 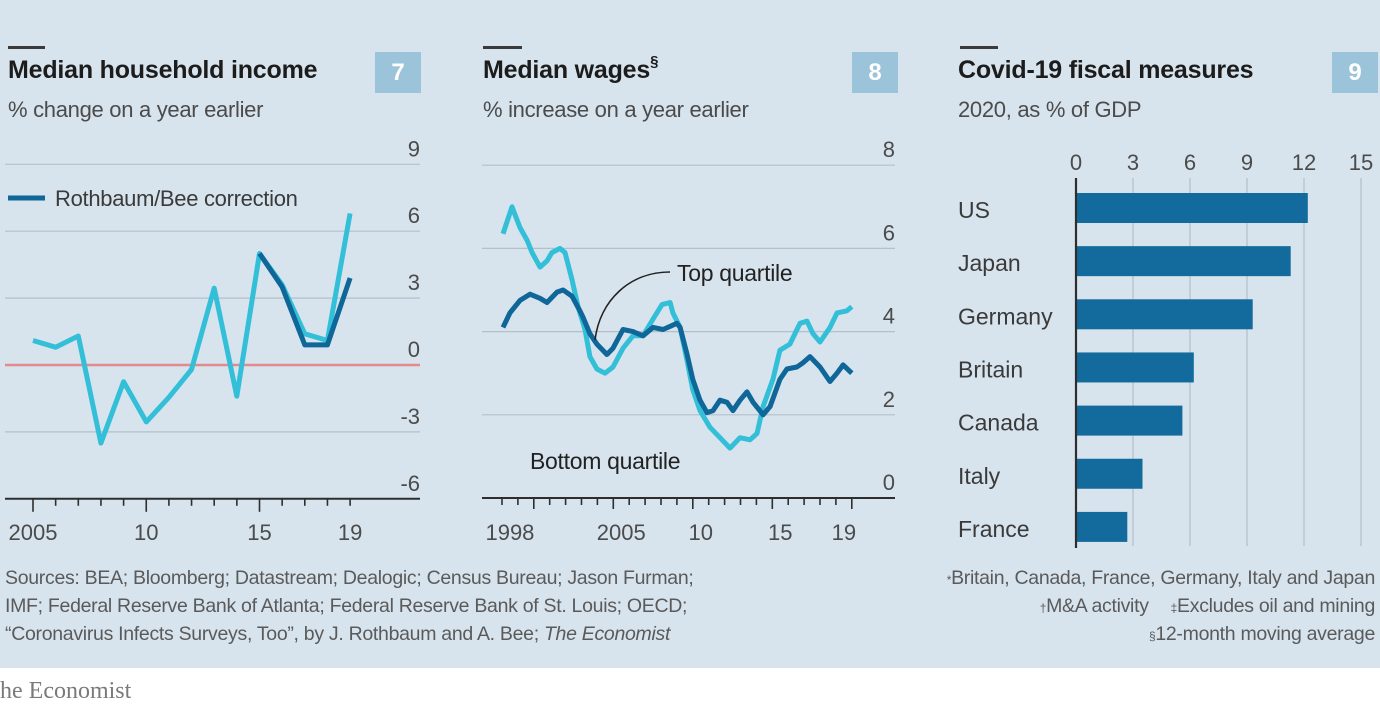 What do you see at coordinates (26, 47) in the screenshot?
I see `chart-7-title-rule` at bounding box center [26, 47].